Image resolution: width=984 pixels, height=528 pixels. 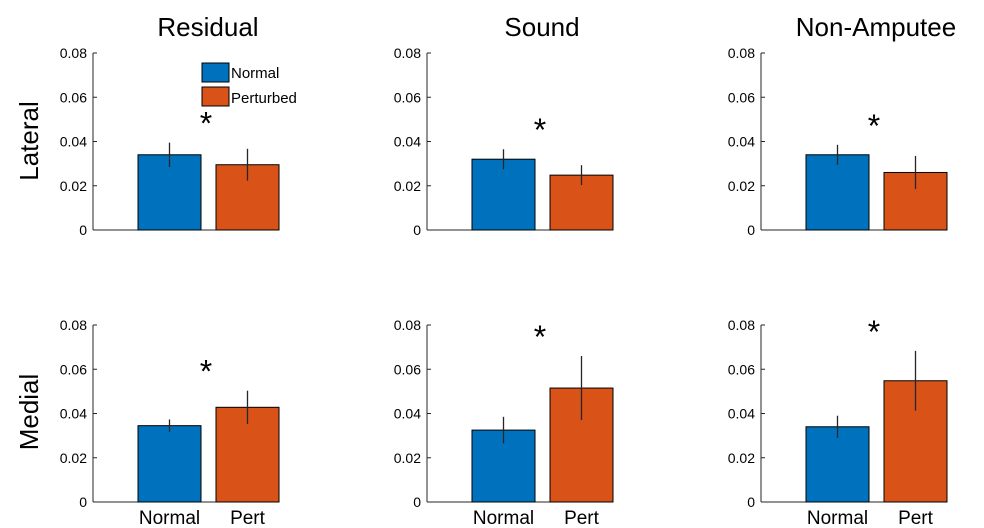 I want to click on row-labels: Lateral Medial, so click(x=29, y=275).